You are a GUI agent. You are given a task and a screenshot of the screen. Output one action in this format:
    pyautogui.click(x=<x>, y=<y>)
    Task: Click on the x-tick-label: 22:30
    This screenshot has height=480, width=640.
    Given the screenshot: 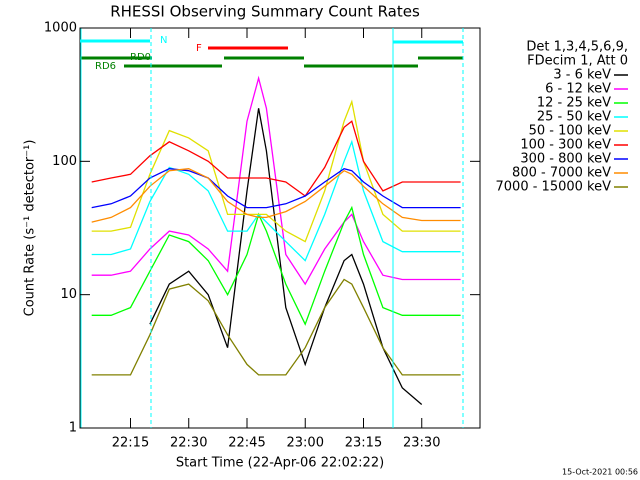 What is the action you would take?
    pyautogui.click(x=188, y=443)
    